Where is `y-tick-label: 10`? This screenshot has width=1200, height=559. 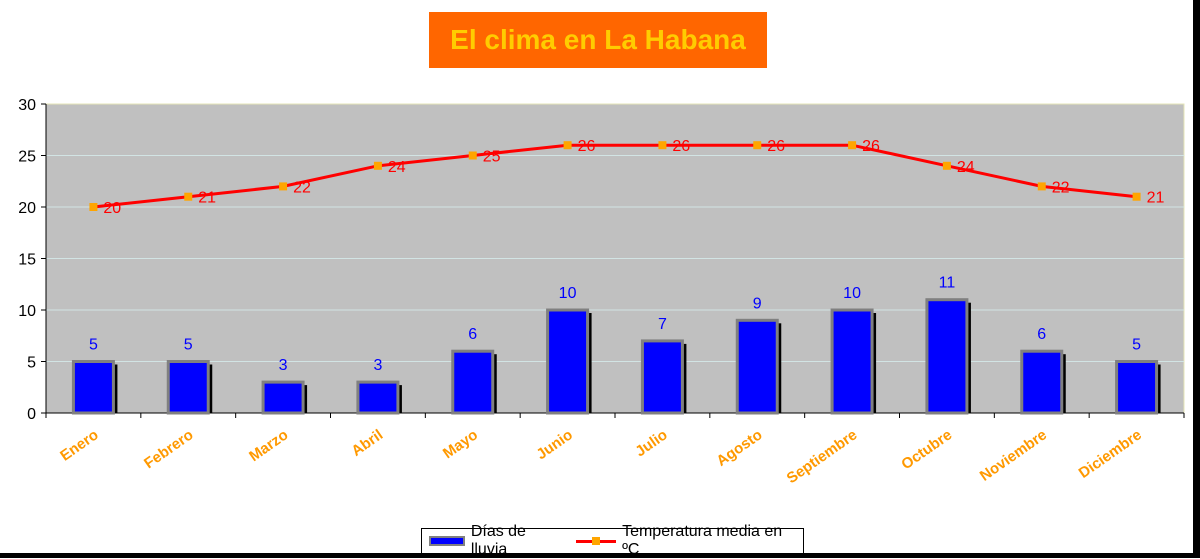
y-tick-label: 10 is located at coordinates (27, 311).